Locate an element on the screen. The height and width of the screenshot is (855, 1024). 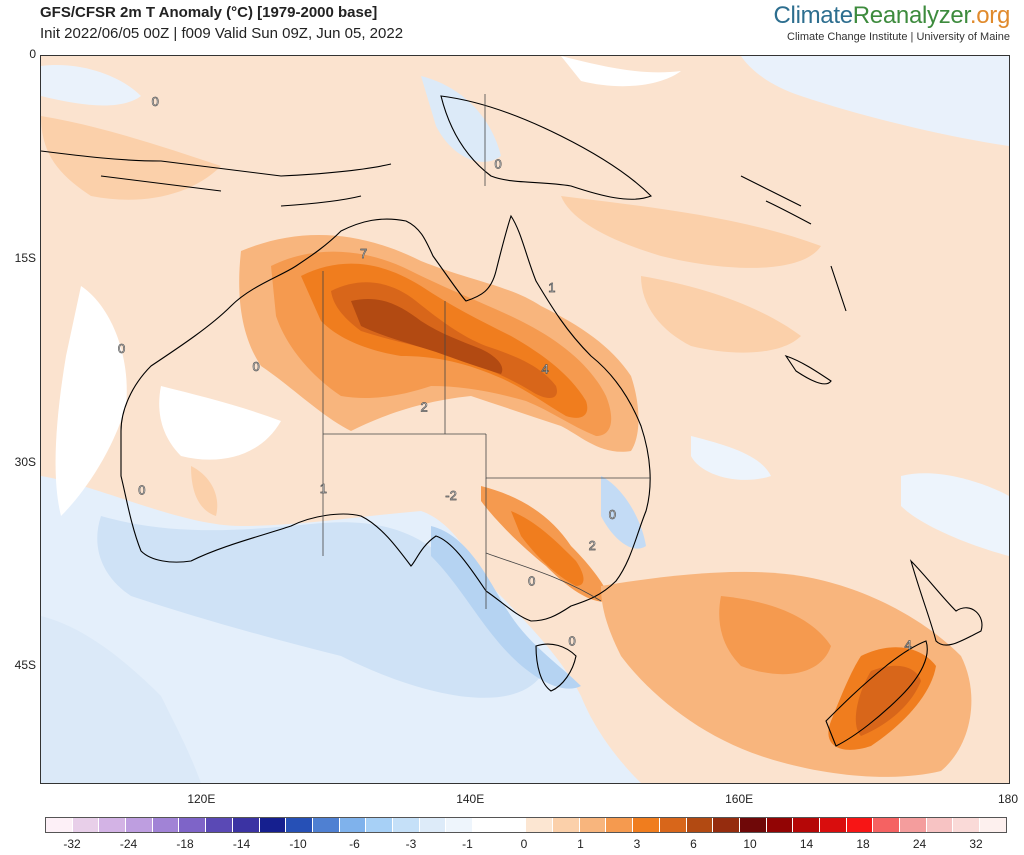
brand-logo-part3: .org is located at coordinates (989, 15).